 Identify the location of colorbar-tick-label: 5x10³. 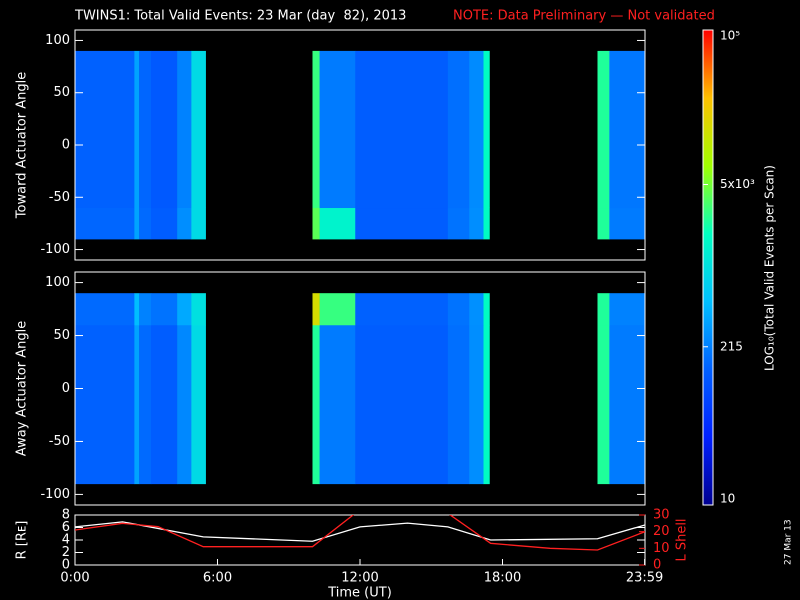
(737, 184).